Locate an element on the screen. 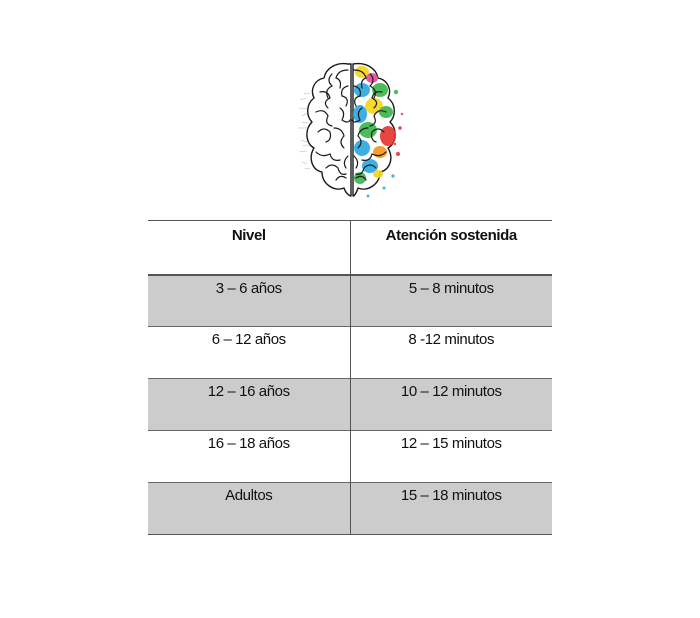 This screenshot has height=618, width=700. table-header-row: Nivel Atención sostenida is located at coordinates (350, 247).